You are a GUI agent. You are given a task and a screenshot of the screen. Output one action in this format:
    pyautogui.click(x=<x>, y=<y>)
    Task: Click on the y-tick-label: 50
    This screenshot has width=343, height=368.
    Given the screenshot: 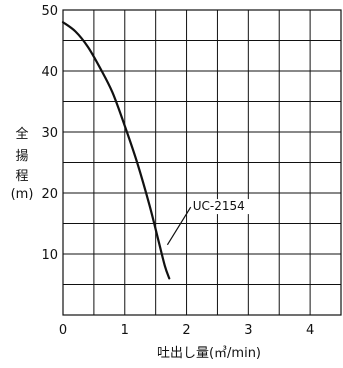 What is the action you would take?
    pyautogui.click(x=49, y=11)
    